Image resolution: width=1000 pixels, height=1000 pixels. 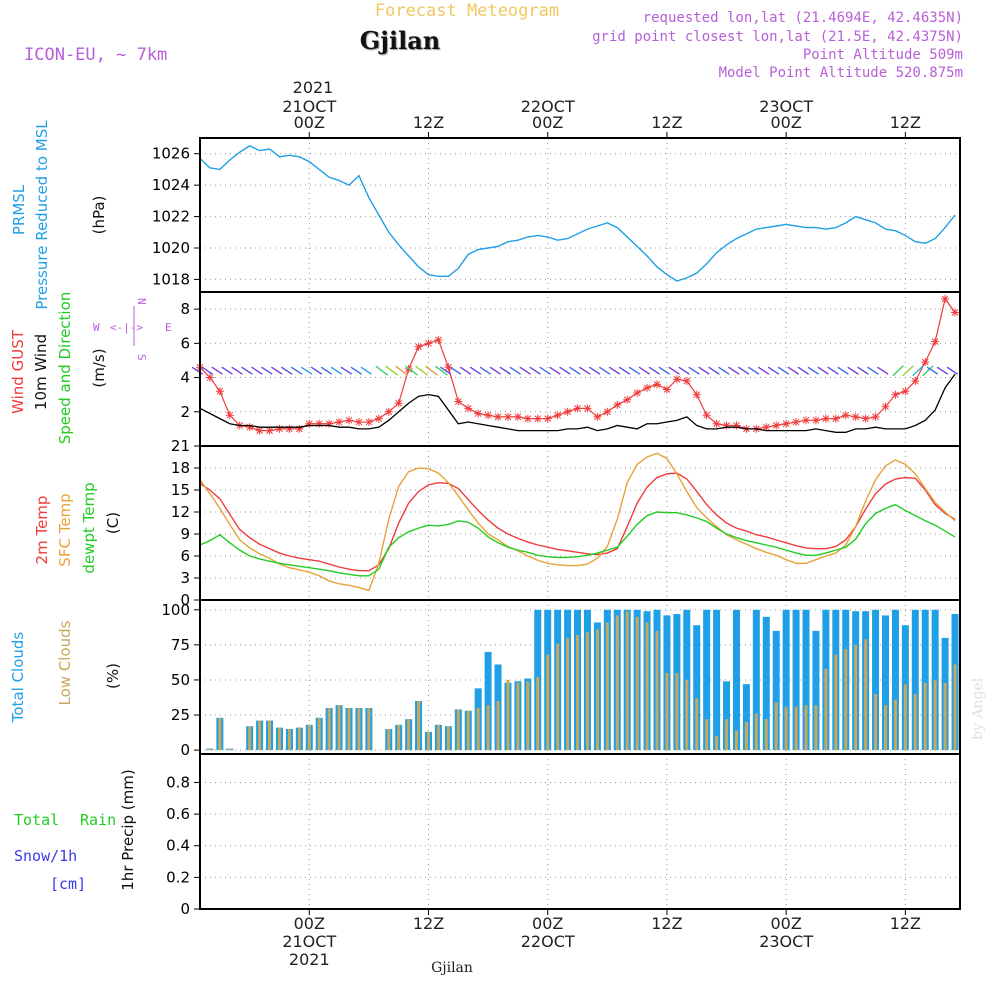 I want to click on y-tick-label: 6, so click(x=185, y=343).